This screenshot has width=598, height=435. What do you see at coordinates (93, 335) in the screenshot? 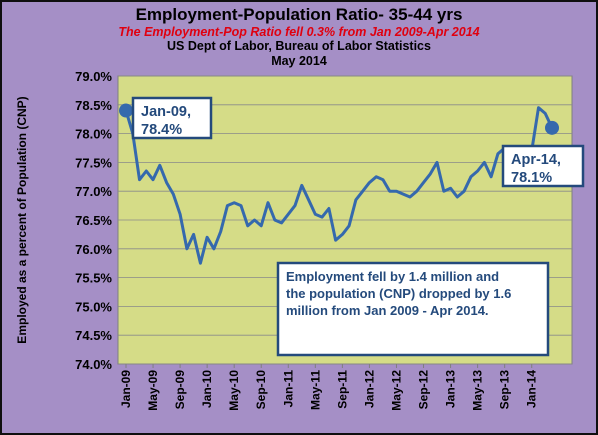
I see `y-tick-label: 74.5%` at bounding box center [93, 335].